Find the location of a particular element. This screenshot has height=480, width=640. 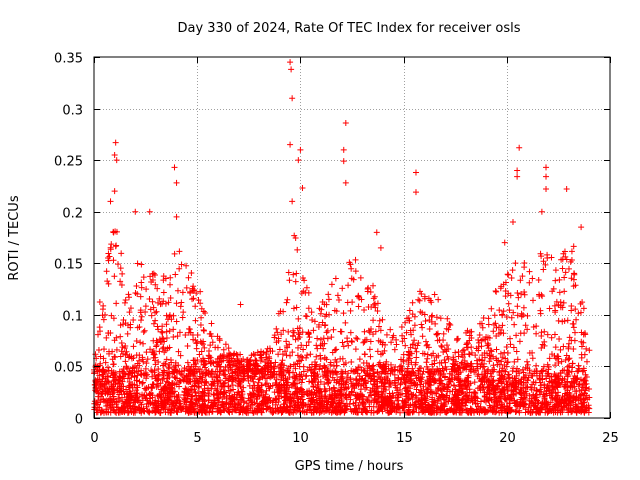

y-tick-label: 0 is located at coordinates (79, 420).